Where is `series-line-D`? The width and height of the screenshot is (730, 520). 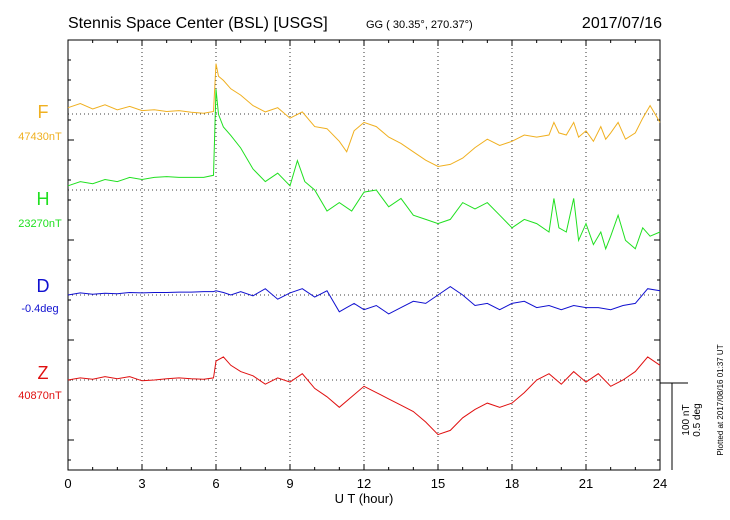 series-line-D is located at coordinates (364, 300).